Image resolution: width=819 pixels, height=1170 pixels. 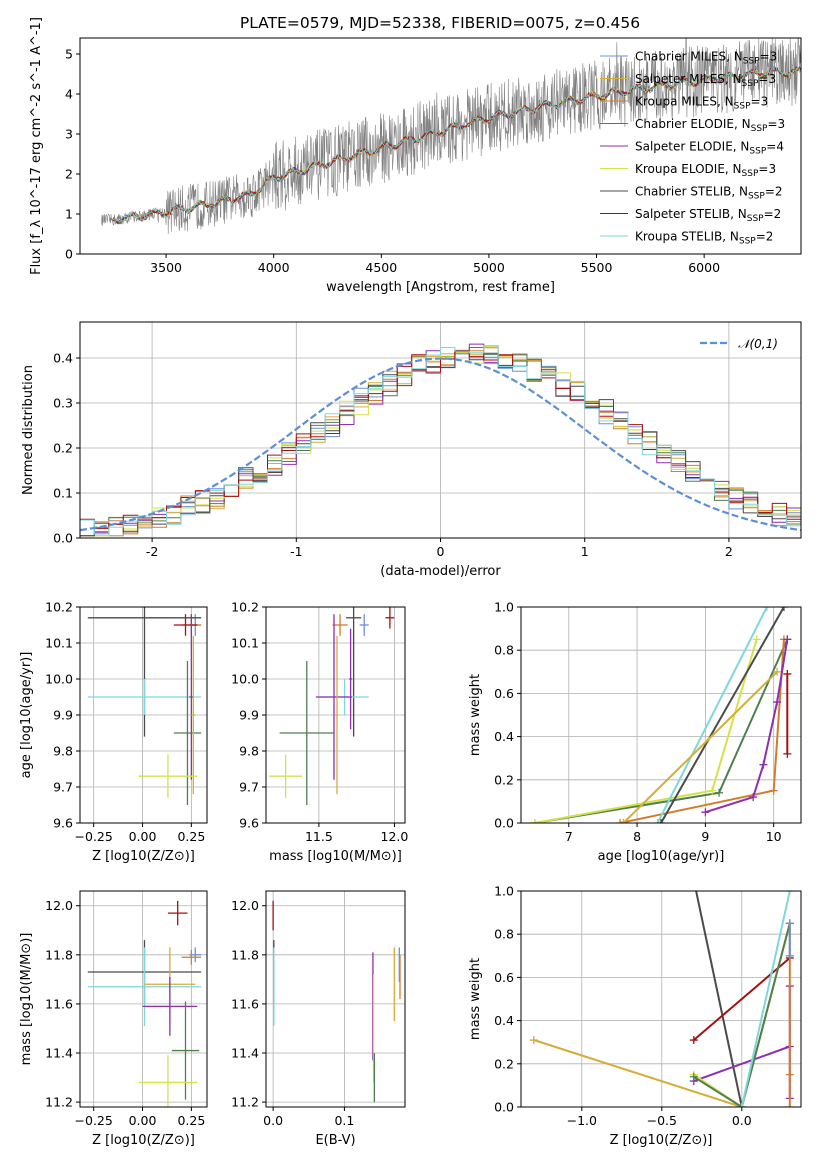 I want to click on legend-label-1: Salpeter MILES, NSSP=3, so click(x=705, y=80).